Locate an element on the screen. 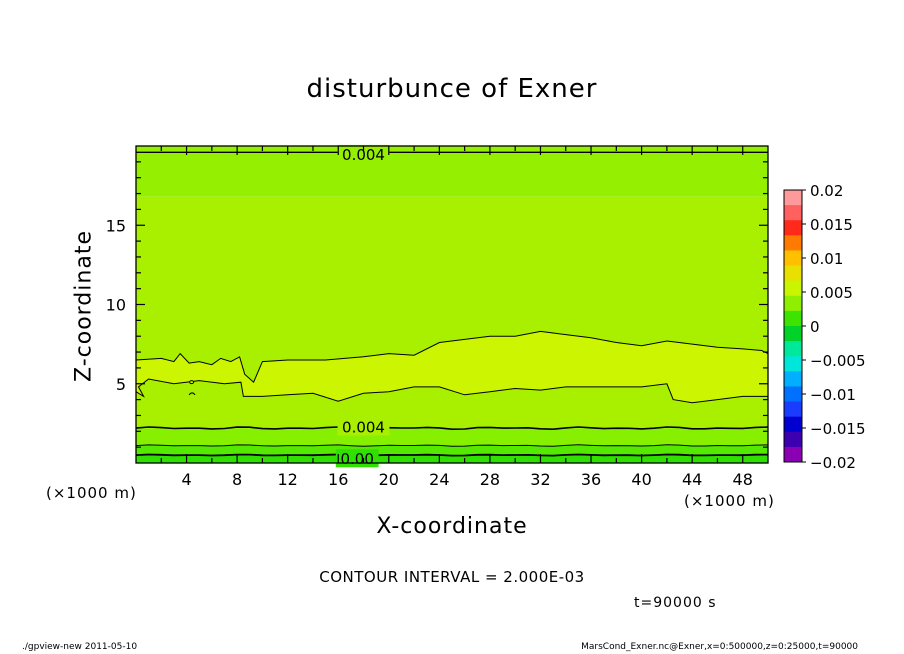  contour-line-0.002 is located at coordinates (452, 445).